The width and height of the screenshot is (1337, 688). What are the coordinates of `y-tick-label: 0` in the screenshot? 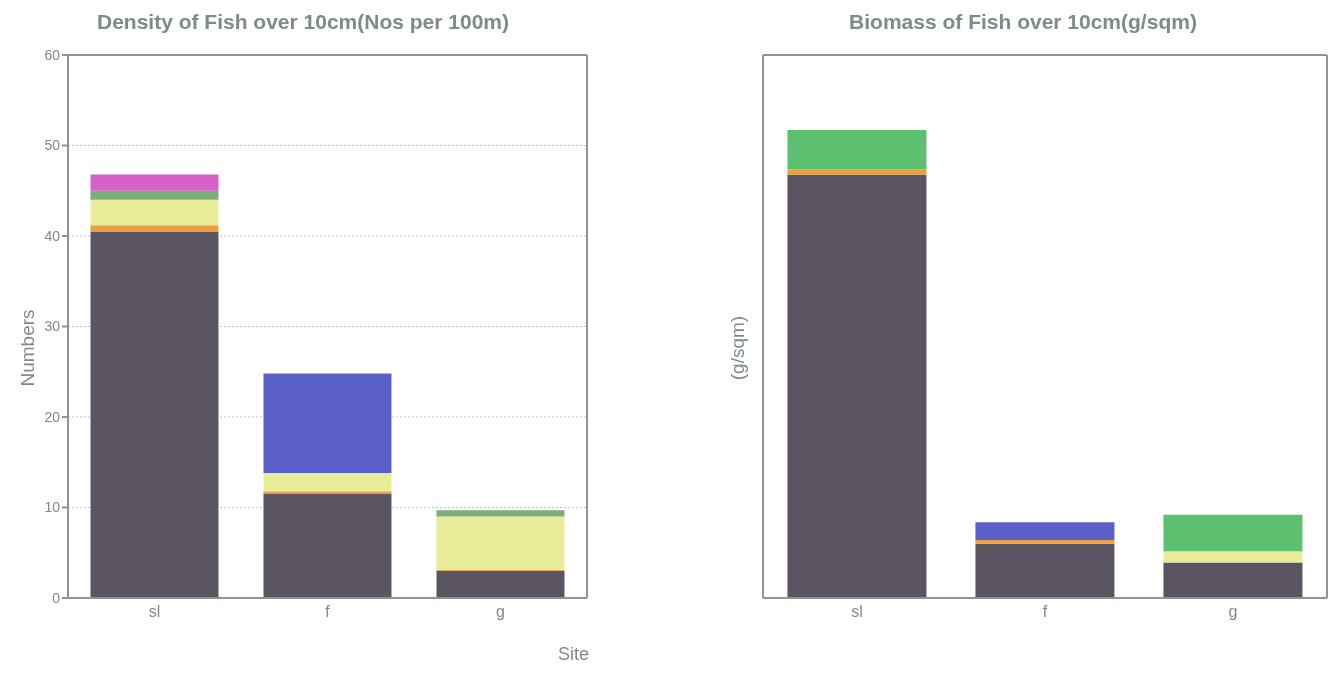 It's located at (56, 597).